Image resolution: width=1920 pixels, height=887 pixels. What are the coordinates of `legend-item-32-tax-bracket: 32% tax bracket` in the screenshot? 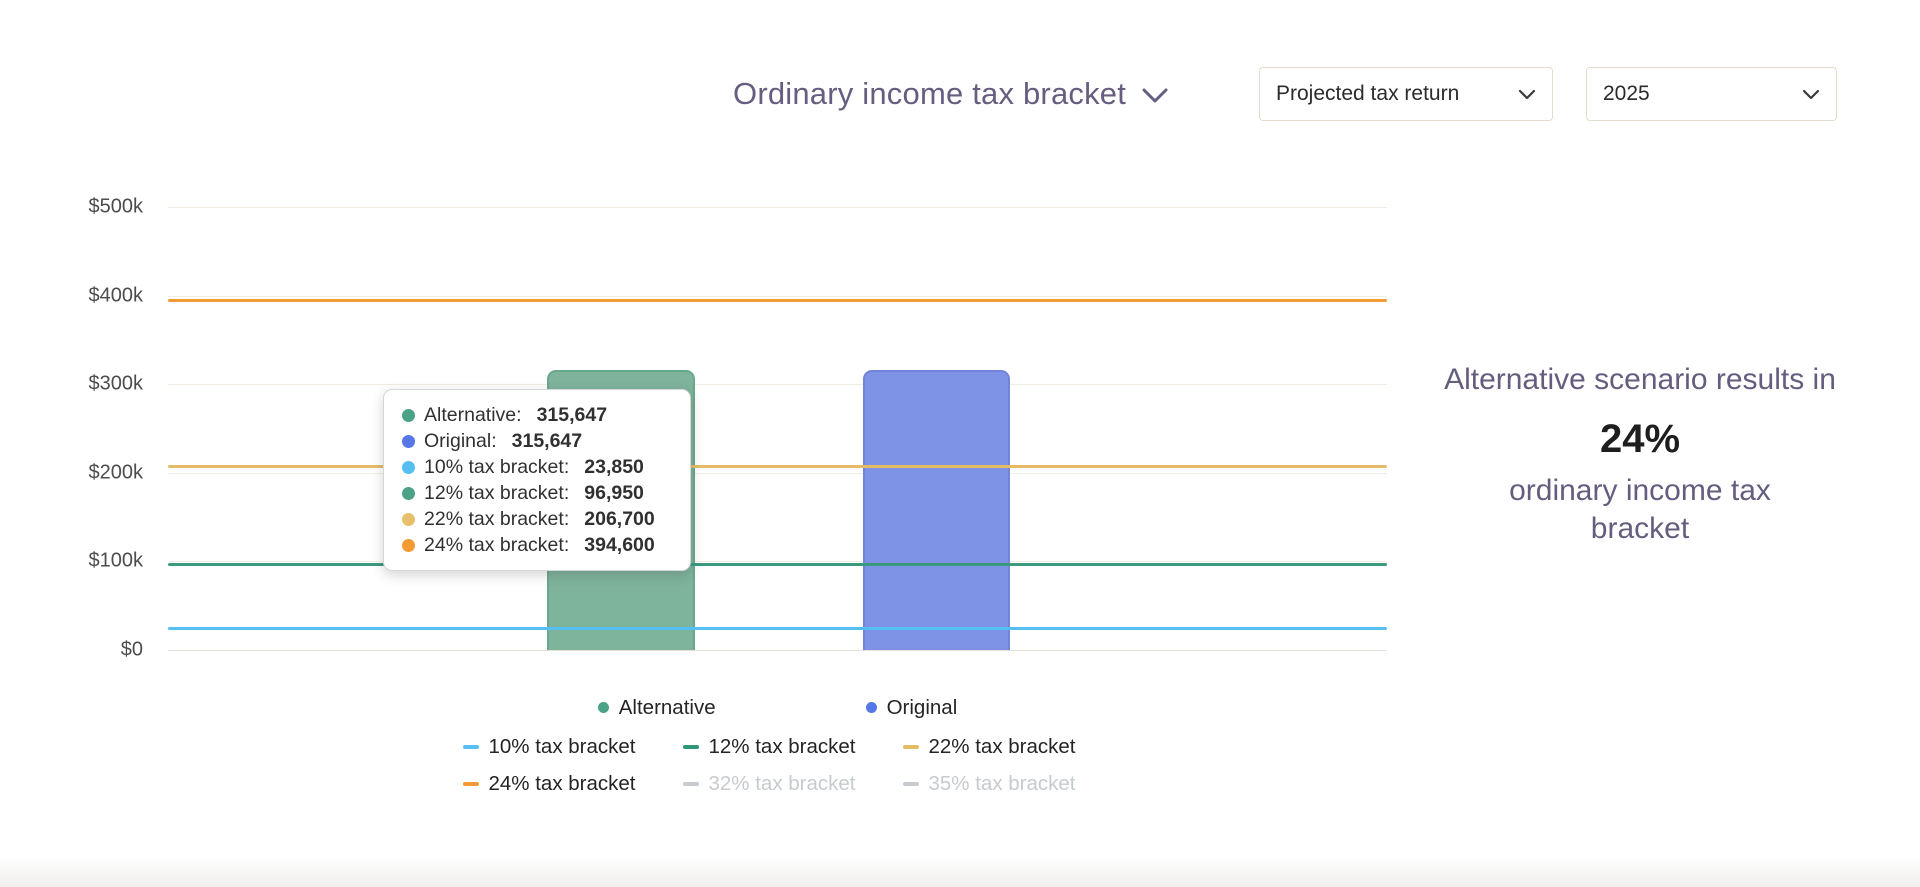 It's located at (777, 783).